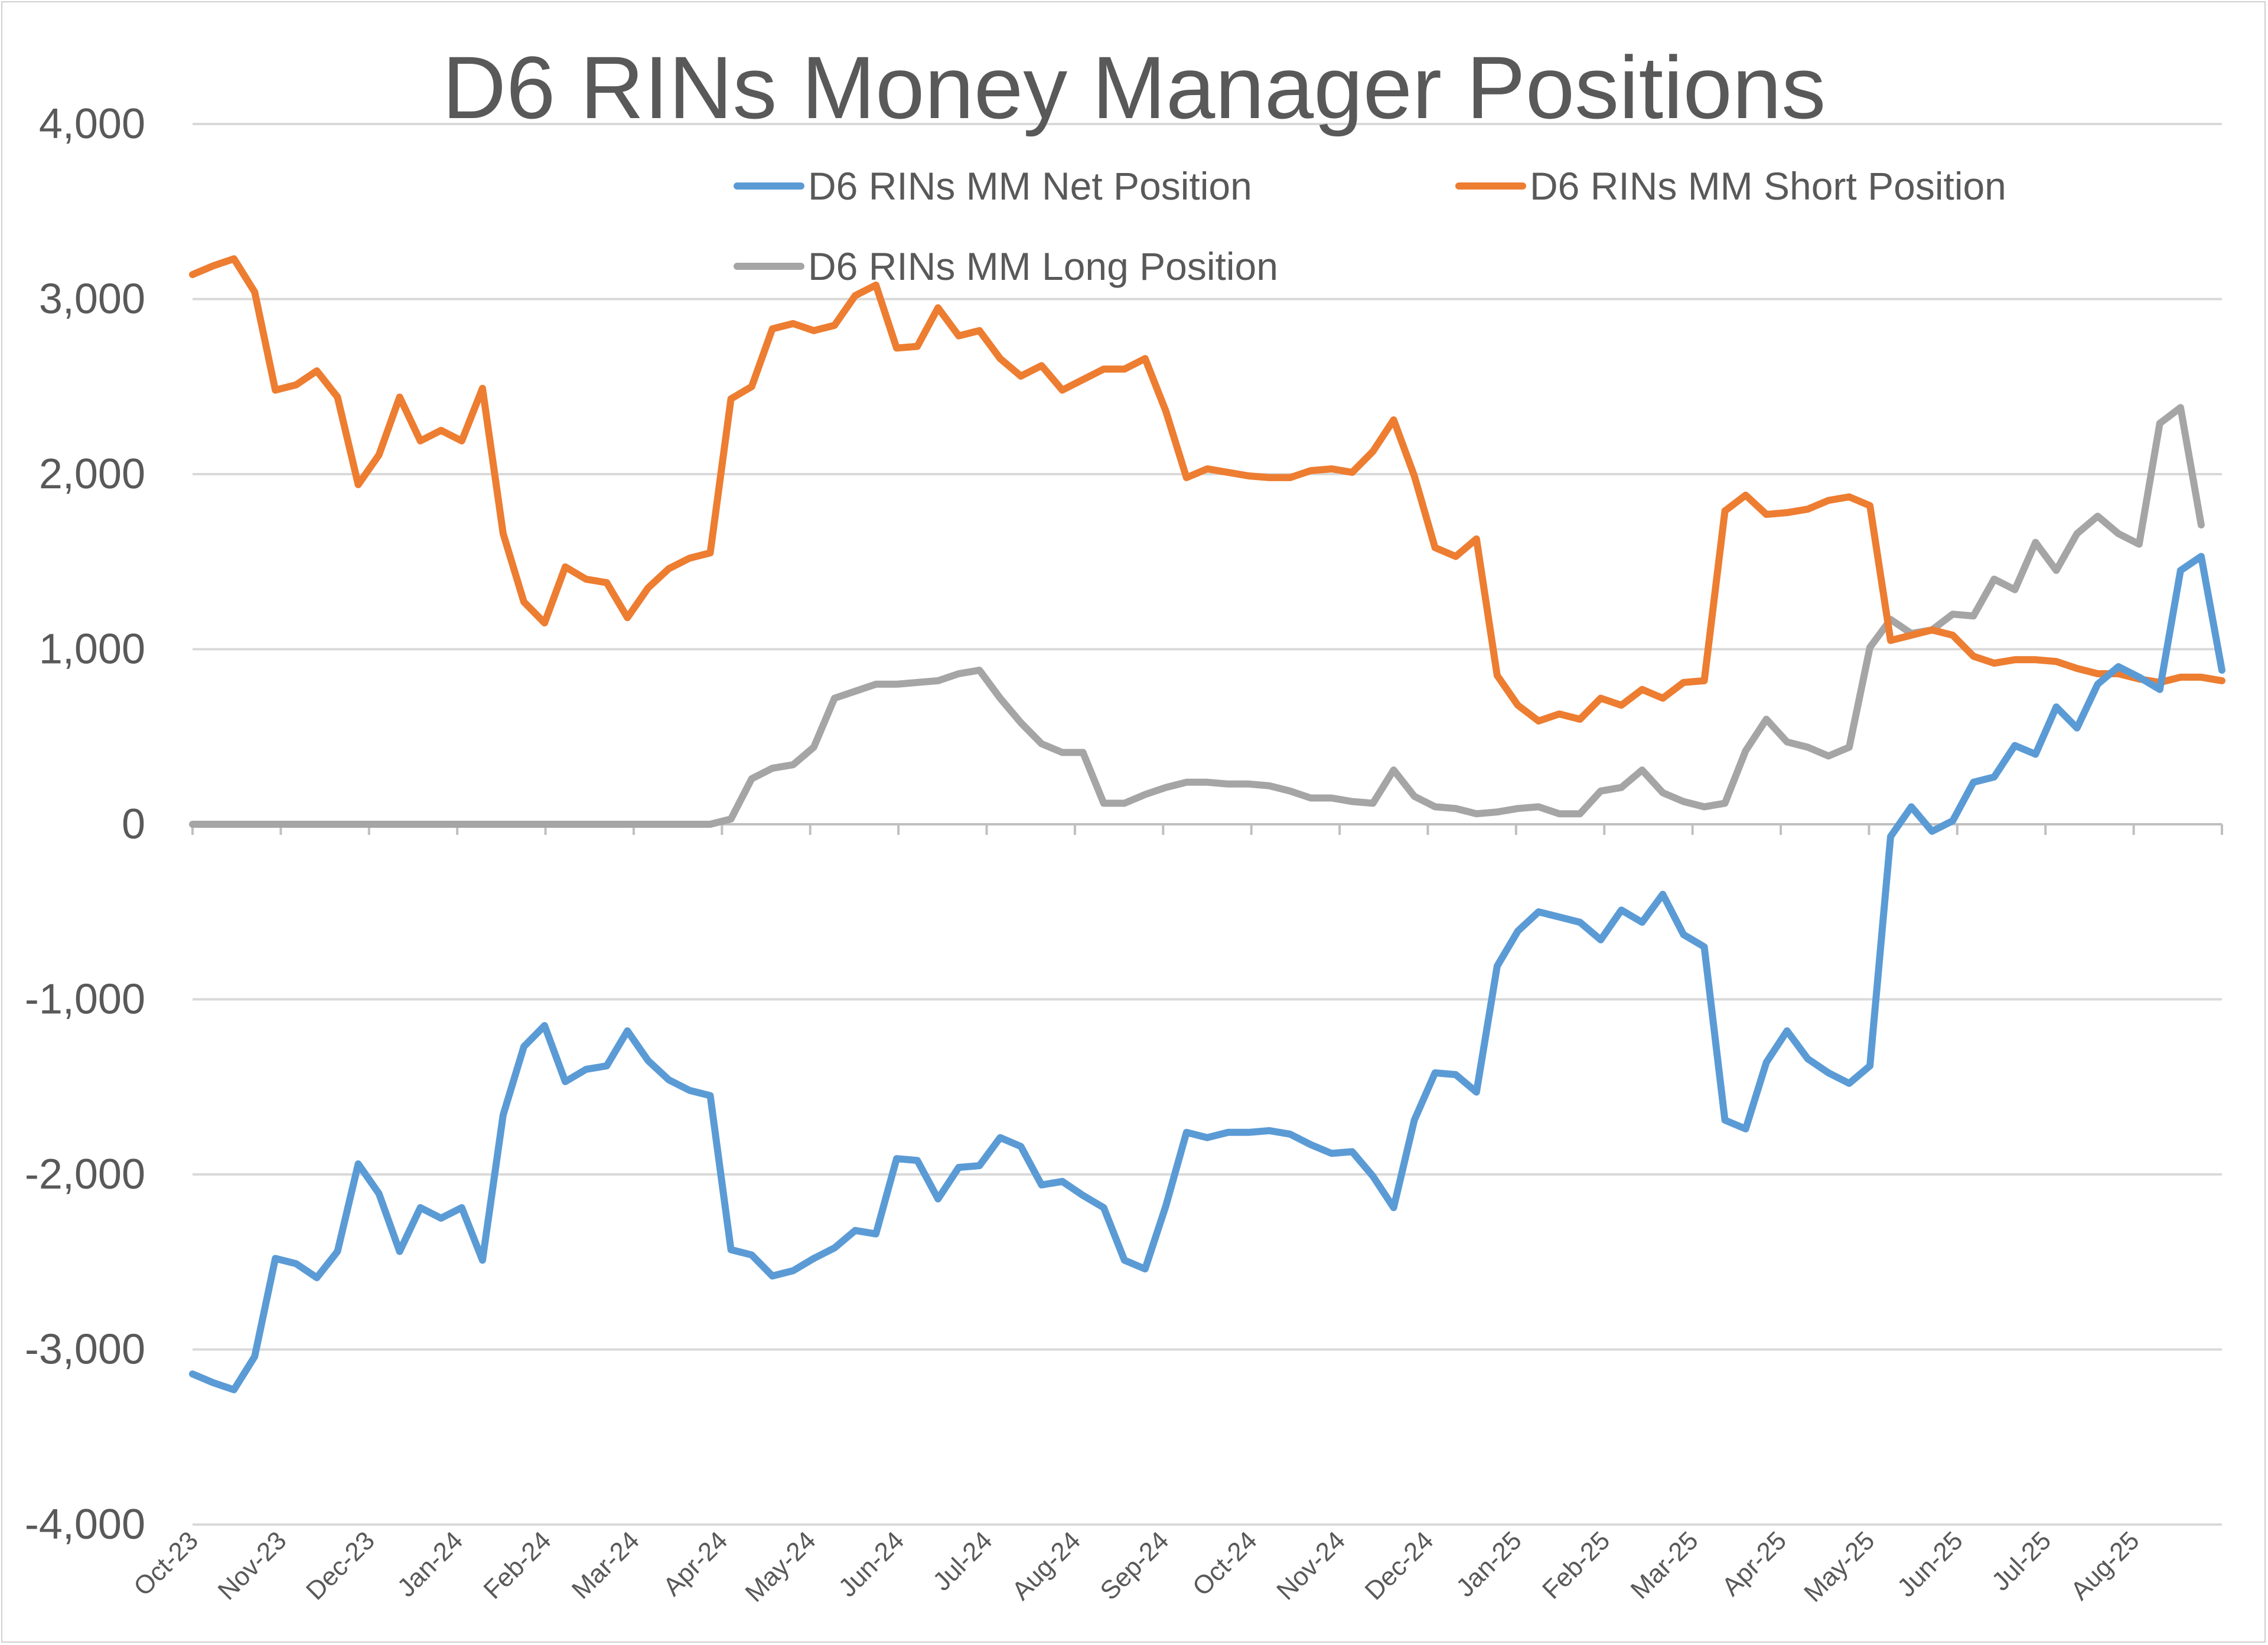  I want to click on legend-swatch-short, so click(1490, 186).